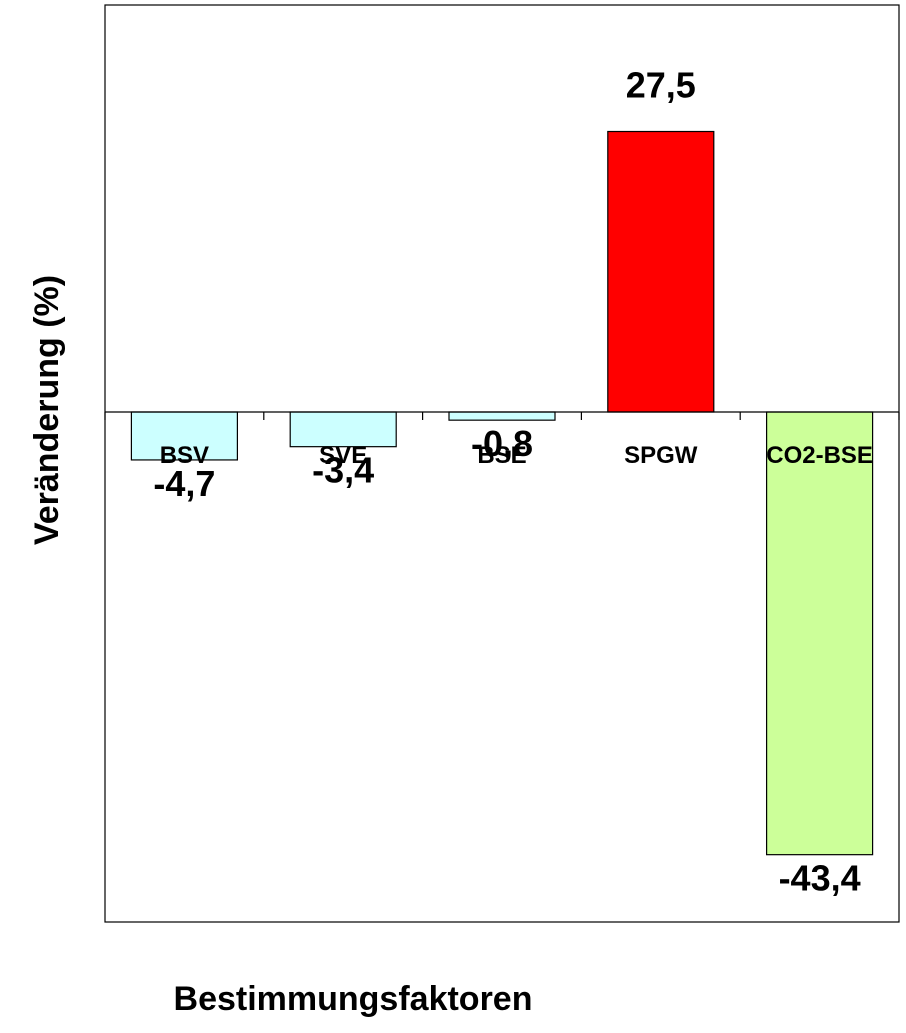 The image size is (906, 1033). What do you see at coordinates (661, 455) in the screenshot?
I see `category-label: SPGW` at bounding box center [661, 455].